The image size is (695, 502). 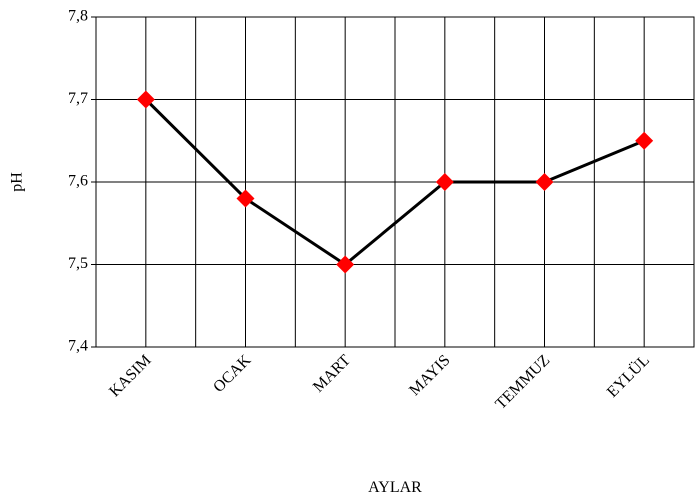 What do you see at coordinates (78, 346) in the screenshot?
I see `y-tick-label: 7,4` at bounding box center [78, 346].